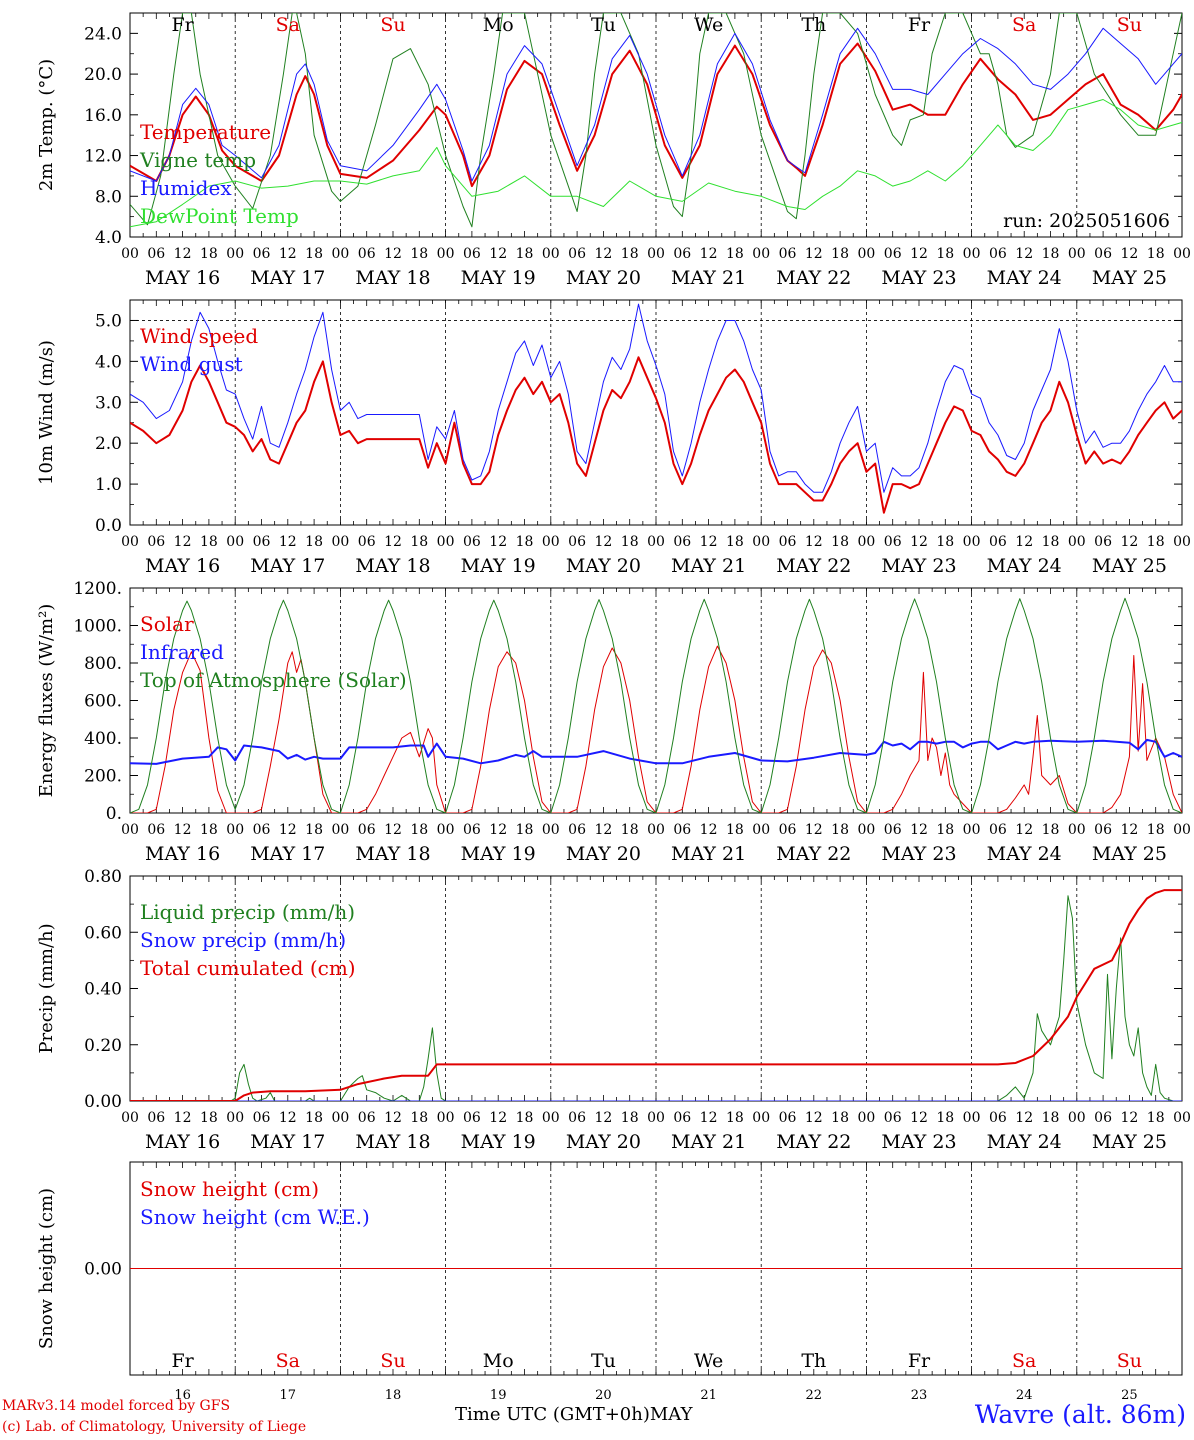 The width and height of the screenshot is (1194, 1440). I want to click on date-number: 17, so click(288, 1395).